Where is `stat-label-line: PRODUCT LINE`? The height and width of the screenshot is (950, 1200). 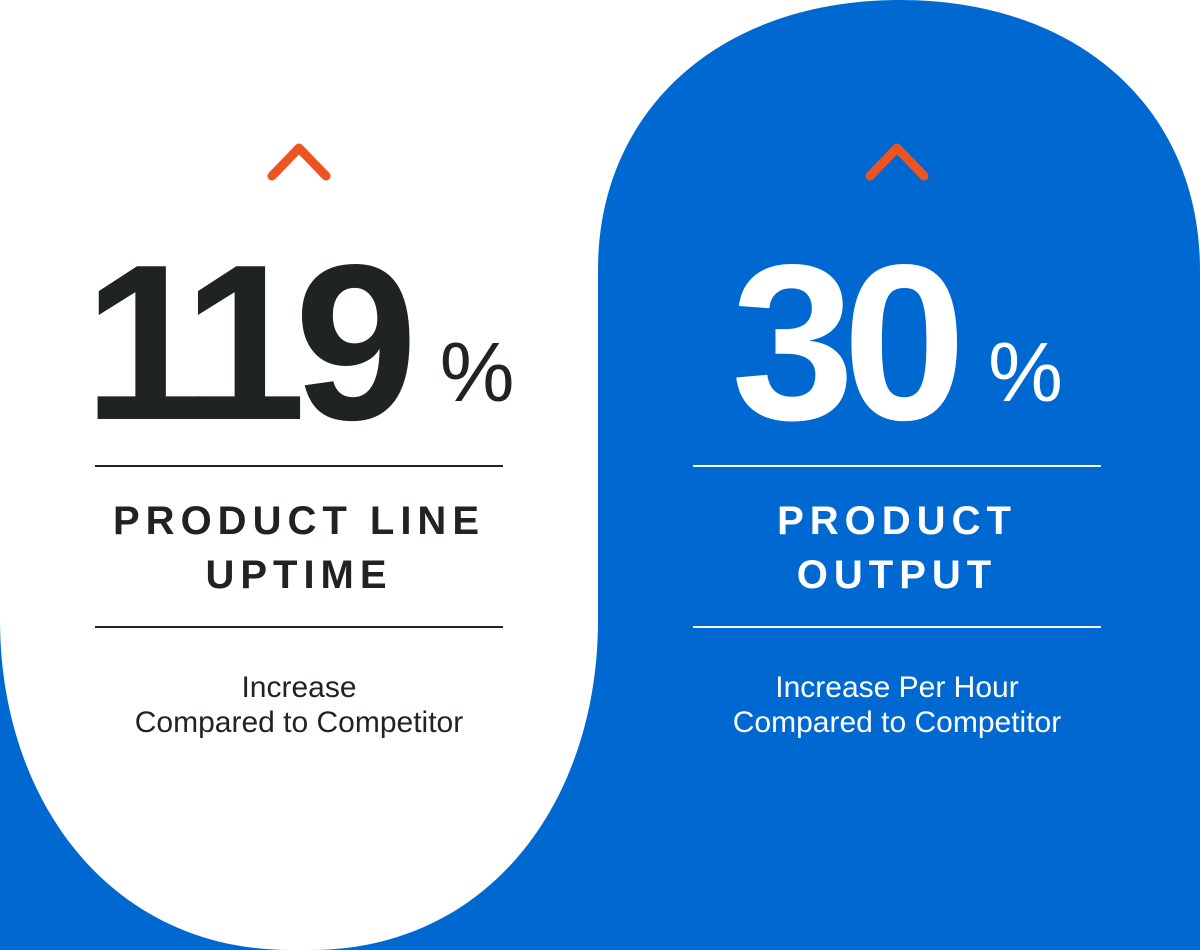 stat-label-line: PRODUCT LINE is located at coordinates (299, 521).